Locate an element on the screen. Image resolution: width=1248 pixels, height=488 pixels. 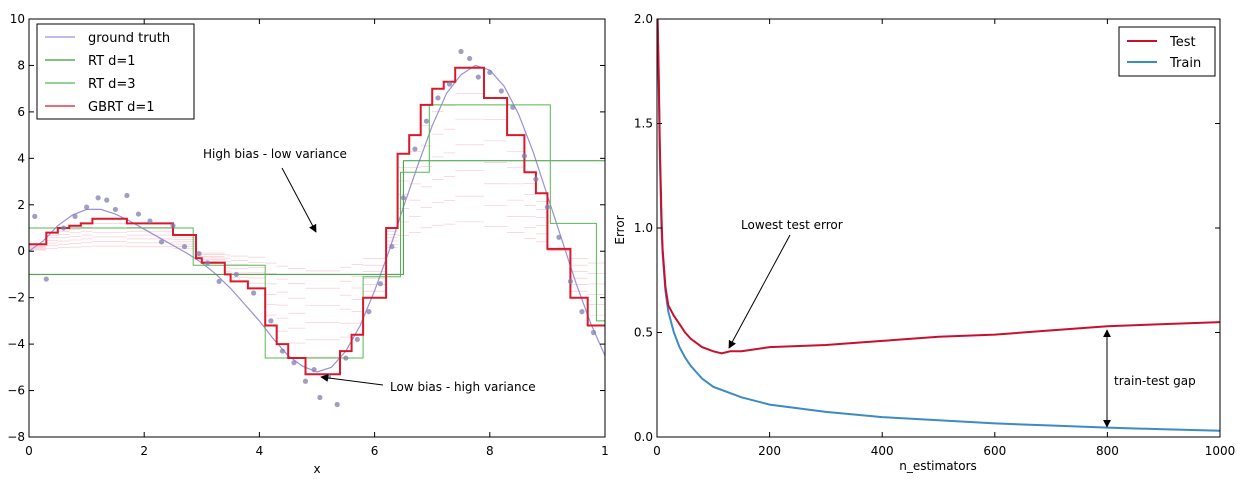
annotation-lowest-test-error-arrow is located at coordinates (759, 291).